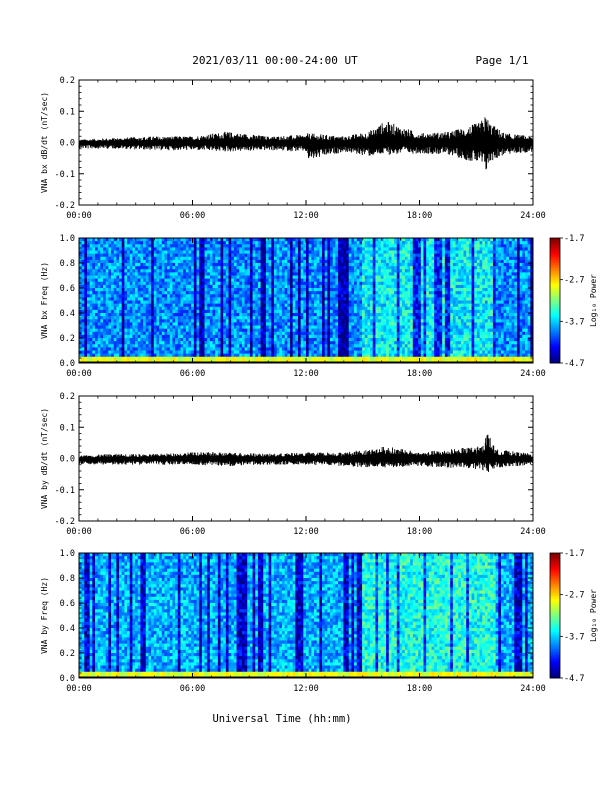 This screenshot has width=612, height=792. Describe the element at coordinates (44, 458) in the screenshot. I see `y-axis-label: VNA by dB/dt (nT/sec)` at that location.